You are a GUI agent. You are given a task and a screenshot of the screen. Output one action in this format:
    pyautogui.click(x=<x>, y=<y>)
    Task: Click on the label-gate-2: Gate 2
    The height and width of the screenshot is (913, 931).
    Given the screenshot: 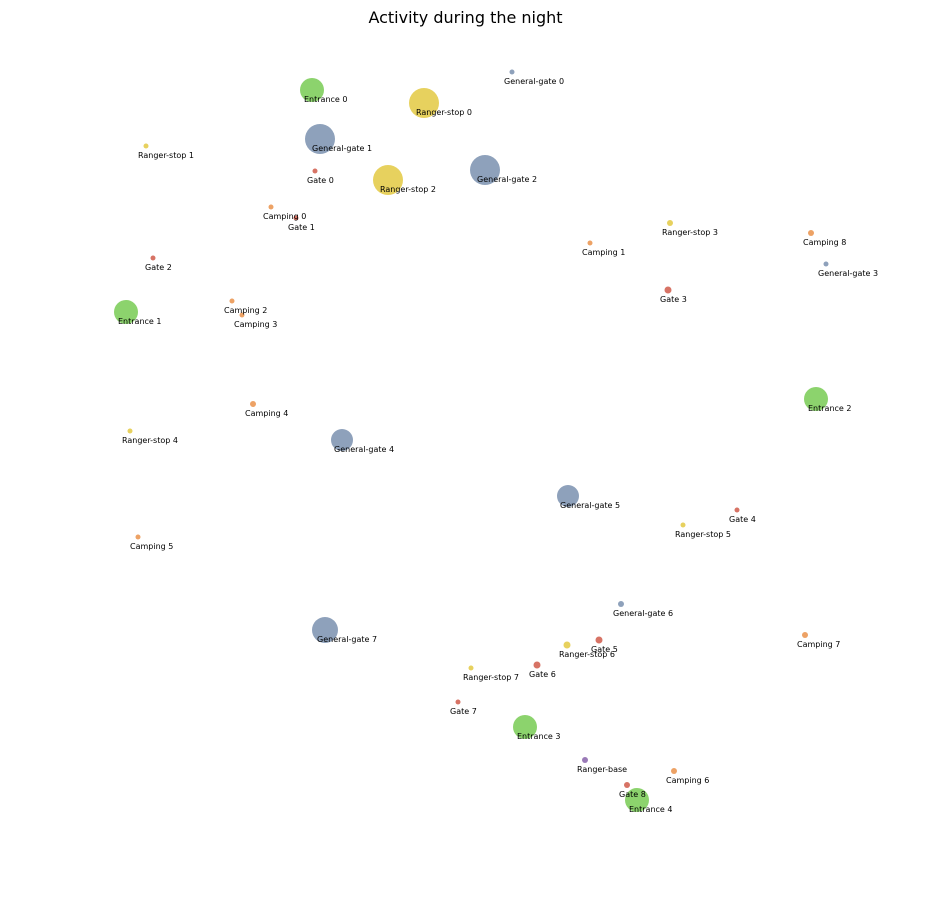 What is the action you would take?
    pyautogui.click(x=158, y=267)
    